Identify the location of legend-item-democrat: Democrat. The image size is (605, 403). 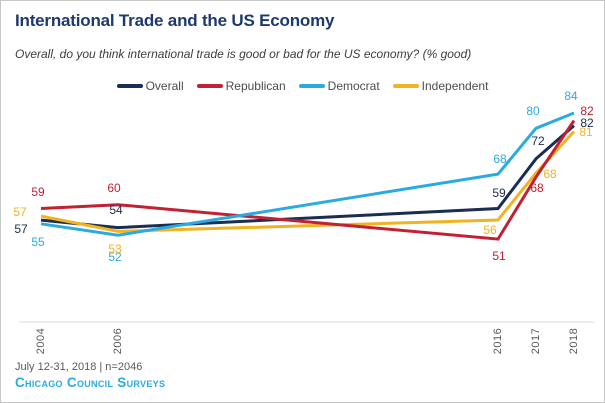
(339, 86).